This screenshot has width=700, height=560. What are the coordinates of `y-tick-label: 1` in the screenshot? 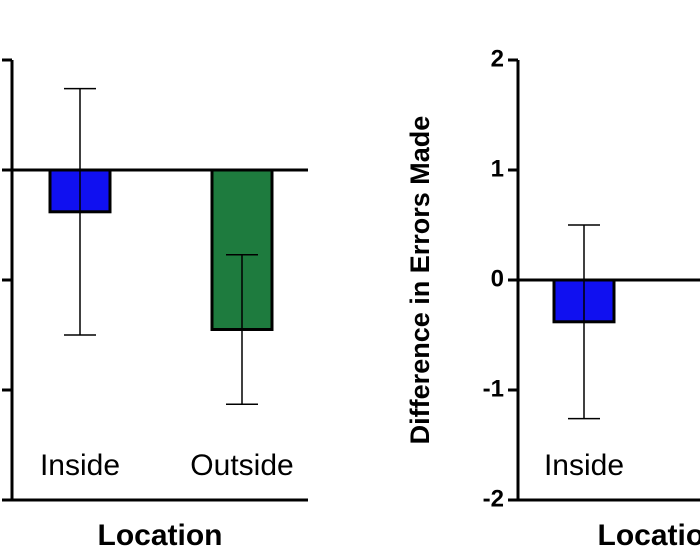 It's located at (497, 168).